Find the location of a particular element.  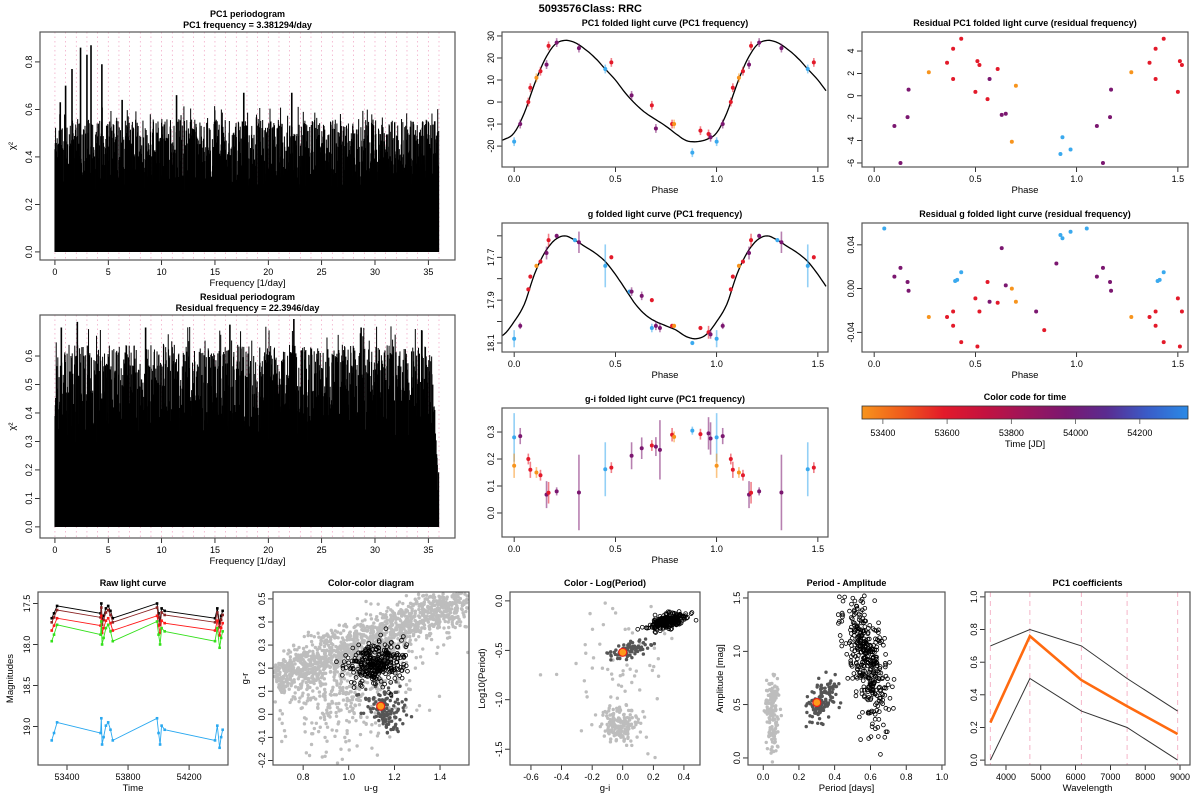

x-tick-label: 25 is located at coordinates (322, 550).